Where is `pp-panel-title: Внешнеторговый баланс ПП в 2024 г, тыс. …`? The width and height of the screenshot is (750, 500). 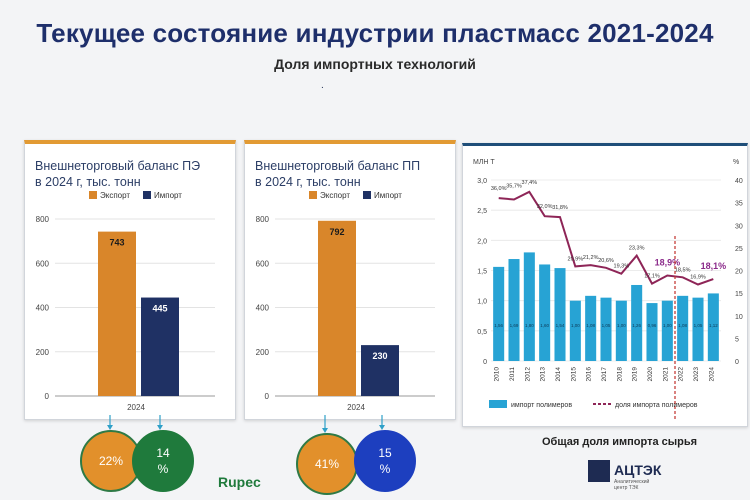
pp-panel-title: Внешнеторговый баланс ПП в 2024 г, тыс. … is located at coordinates (355, 174).